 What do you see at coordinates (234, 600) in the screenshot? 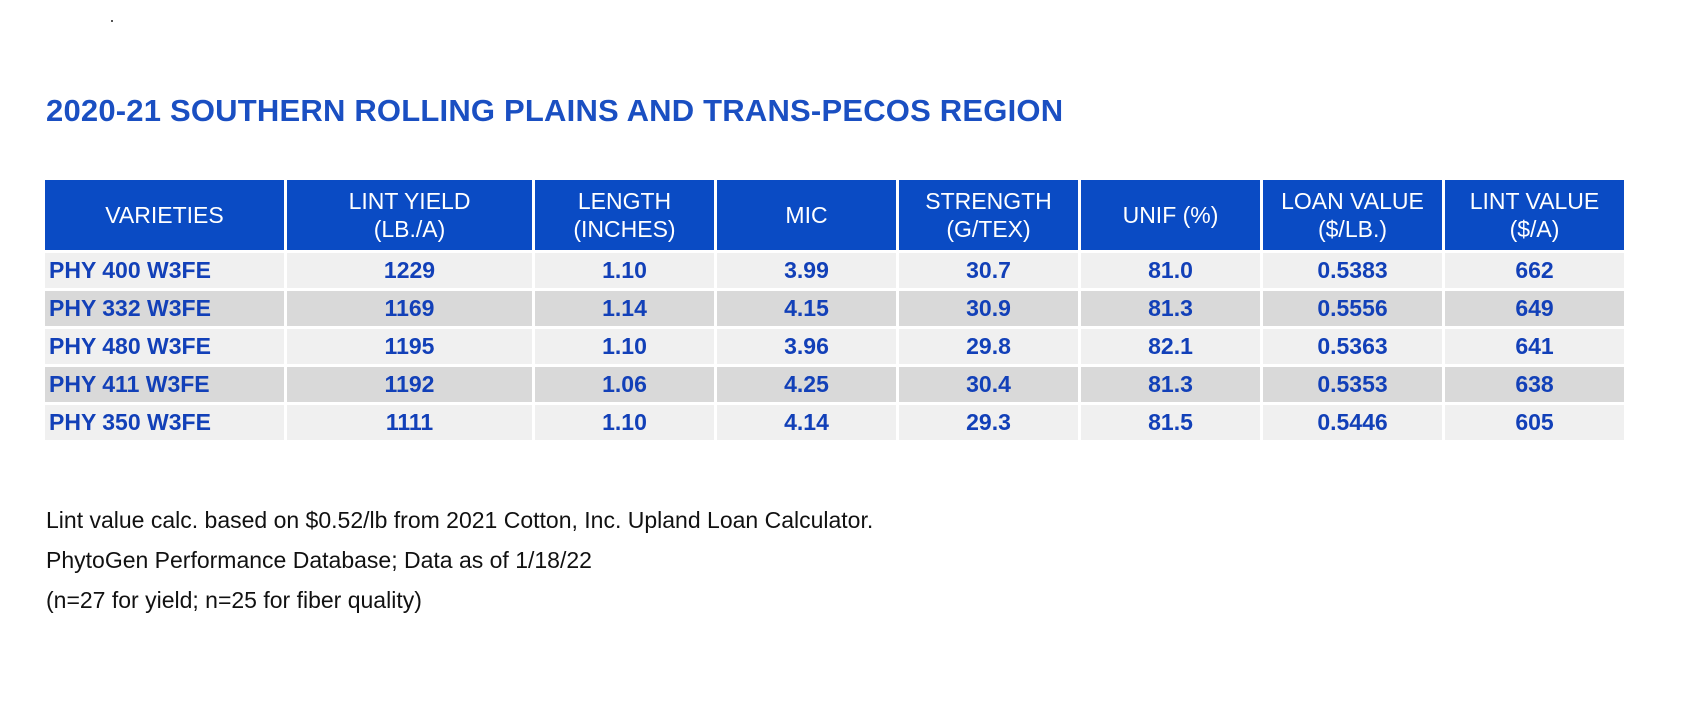
I see `footnote-sample-size: (n=27 for yield; n=25 for fiber quality)` at bounding box center [234, 600].